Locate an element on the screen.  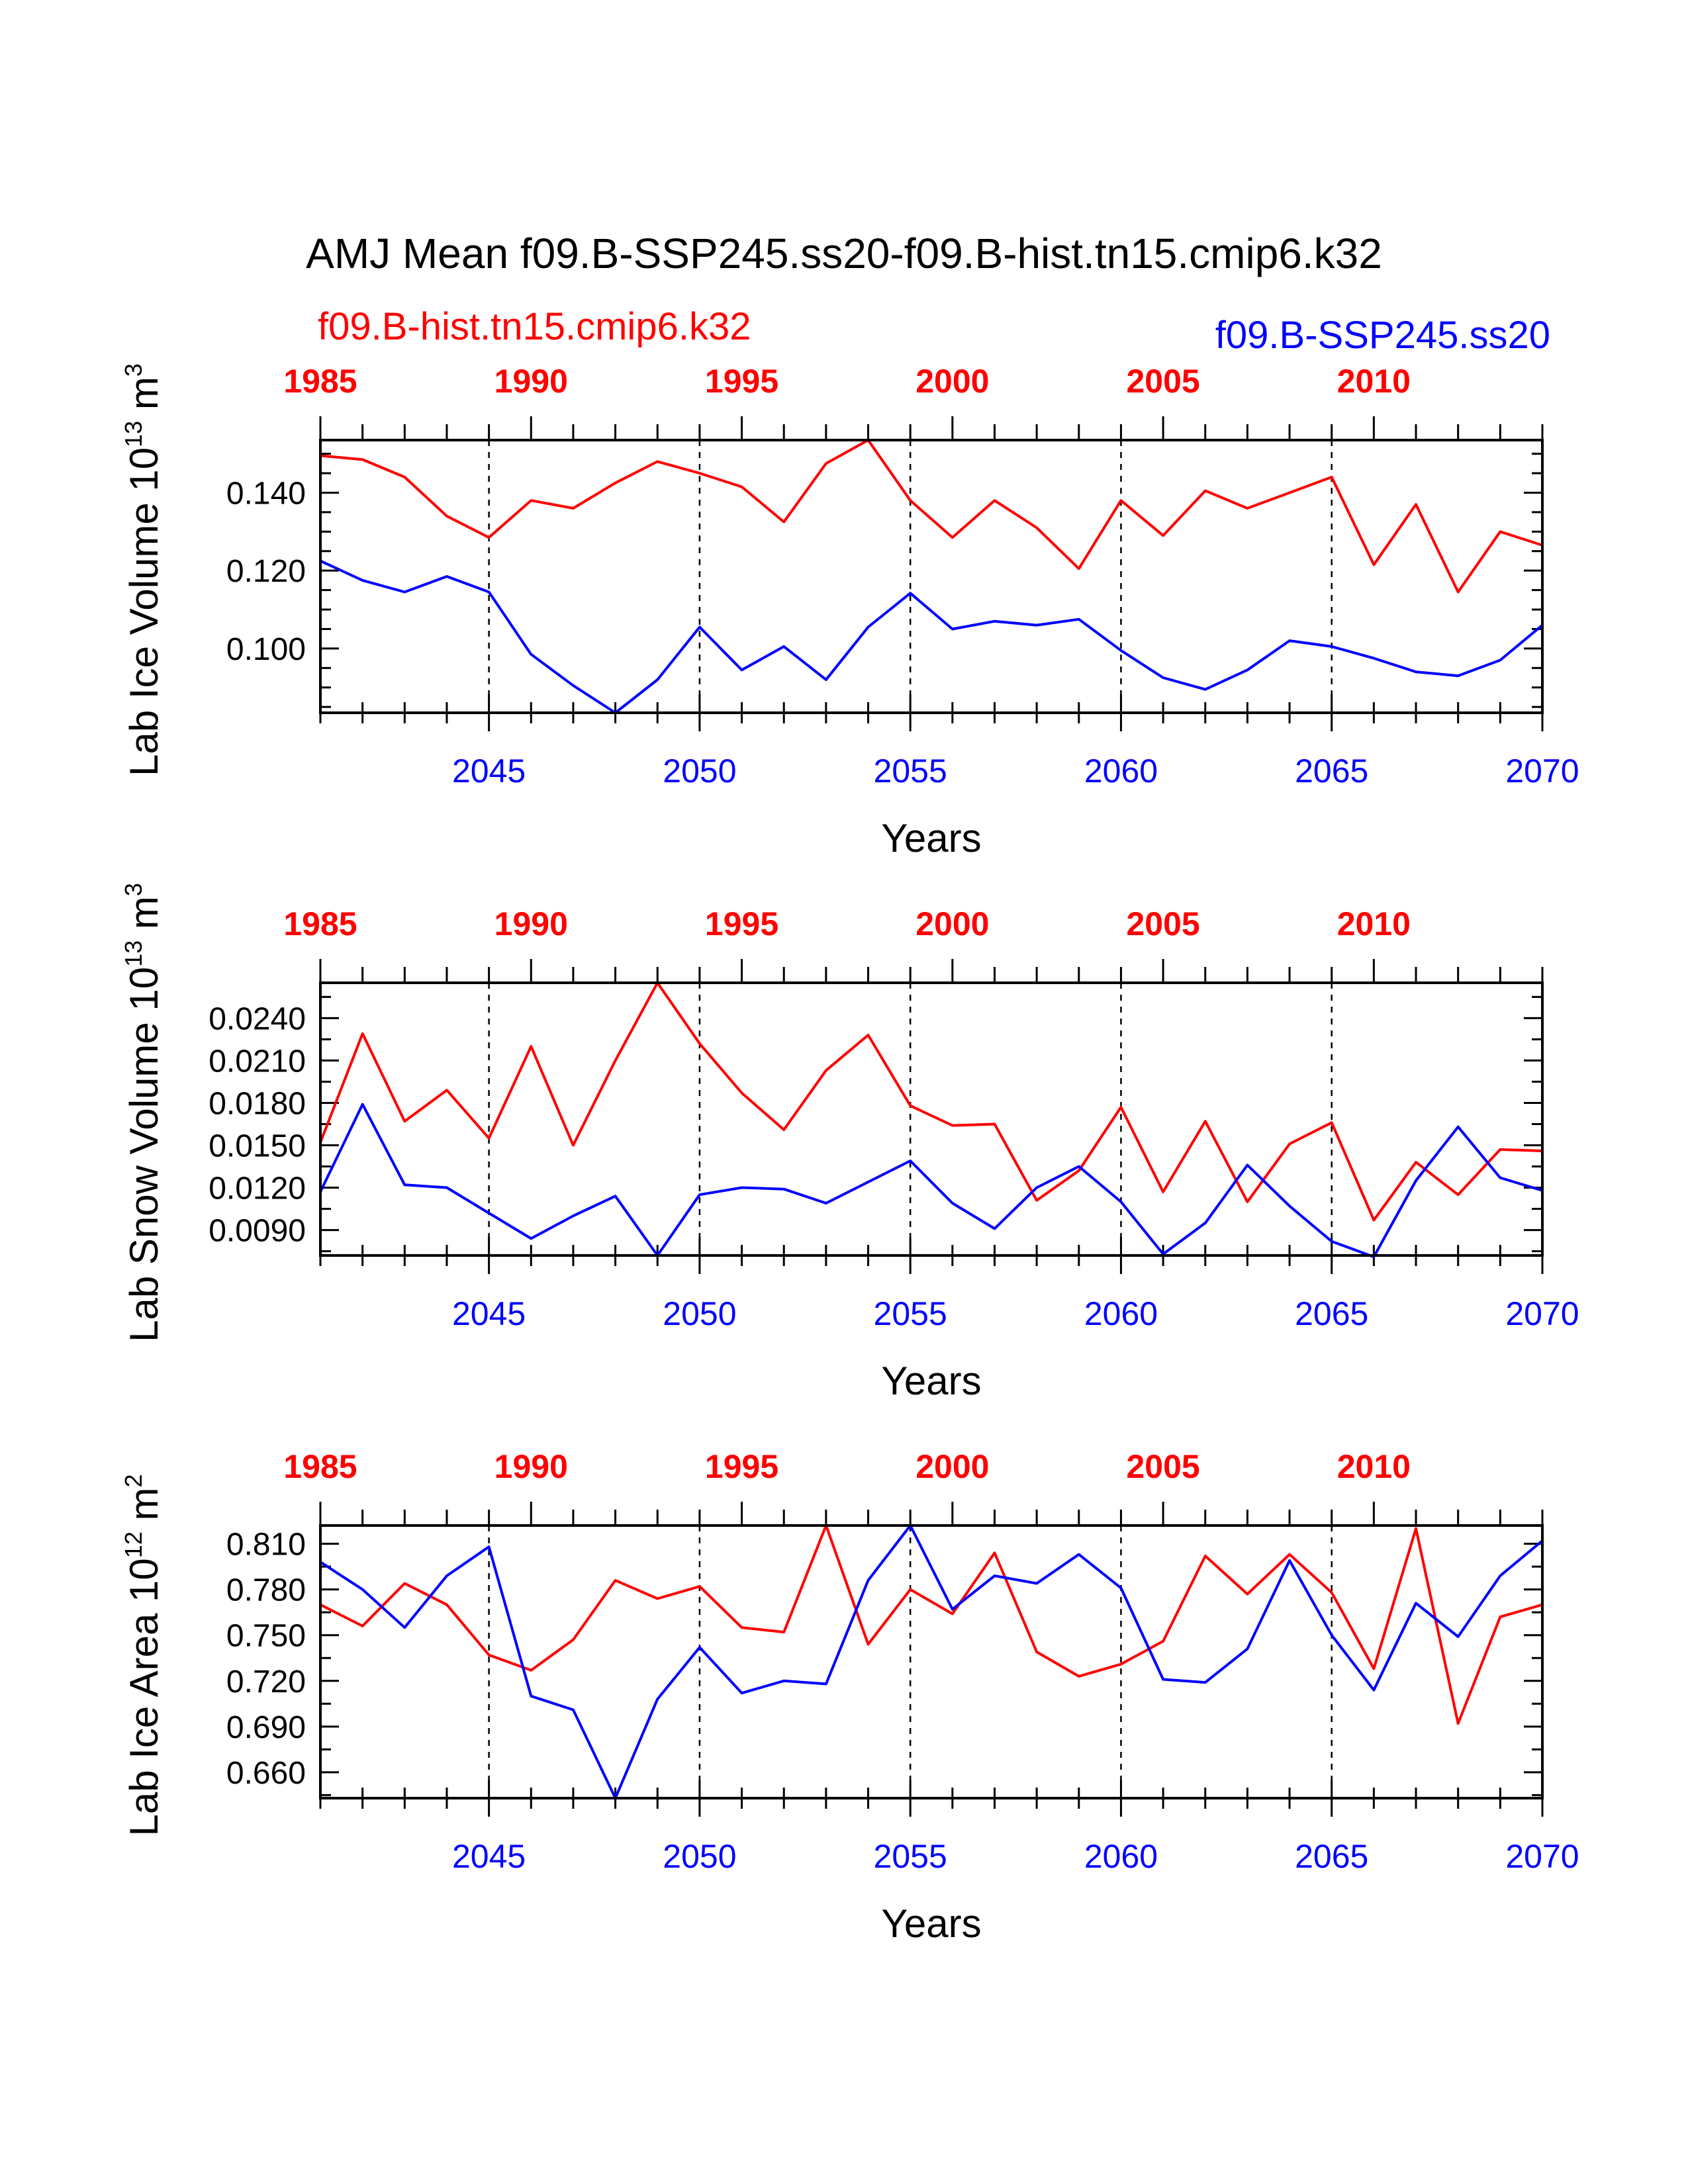
legend-hist-label: f09.B-hist.tn15.cmip6.k32 is located at coordinates (534, 326).